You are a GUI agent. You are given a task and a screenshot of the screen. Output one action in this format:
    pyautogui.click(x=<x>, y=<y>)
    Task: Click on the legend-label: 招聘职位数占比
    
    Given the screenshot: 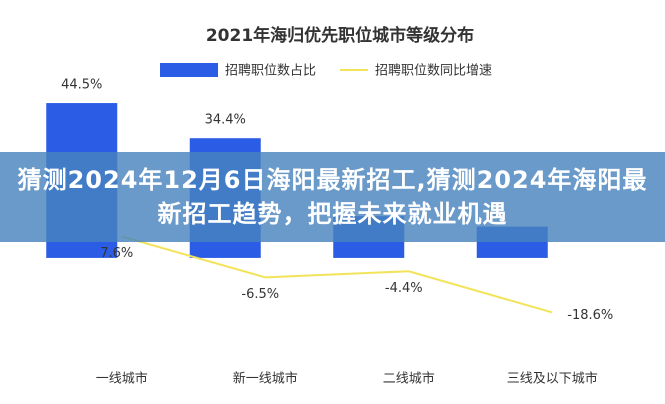 What is the action you would take?
    pyautogui.click(x=270, y=71)
    